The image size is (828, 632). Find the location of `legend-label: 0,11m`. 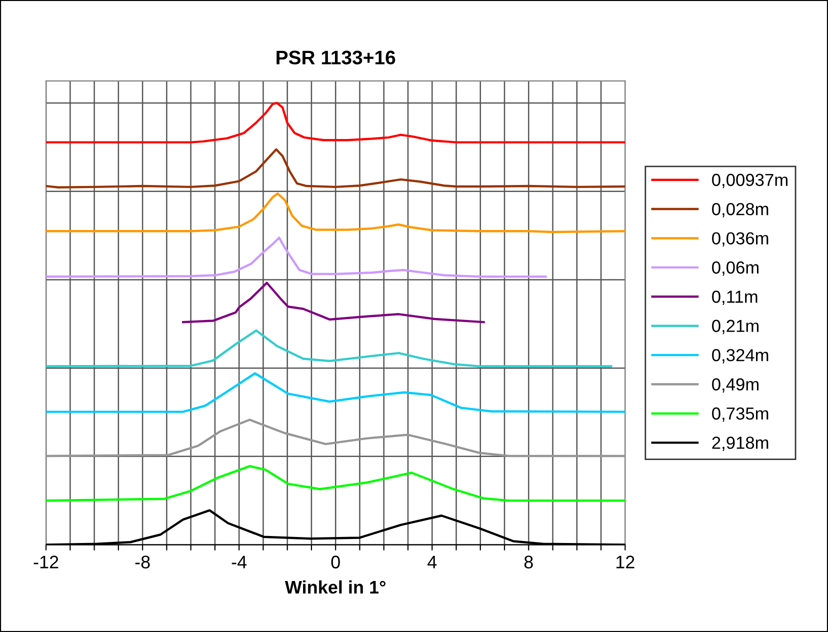

legend-label: 0,11m is located at coordinates (735, 297).